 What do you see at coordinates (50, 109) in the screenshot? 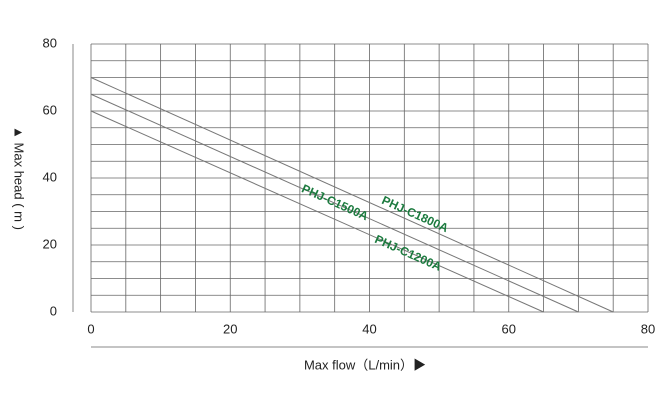
I see `y-tick-label: 60` at bounding box center [50, 109].